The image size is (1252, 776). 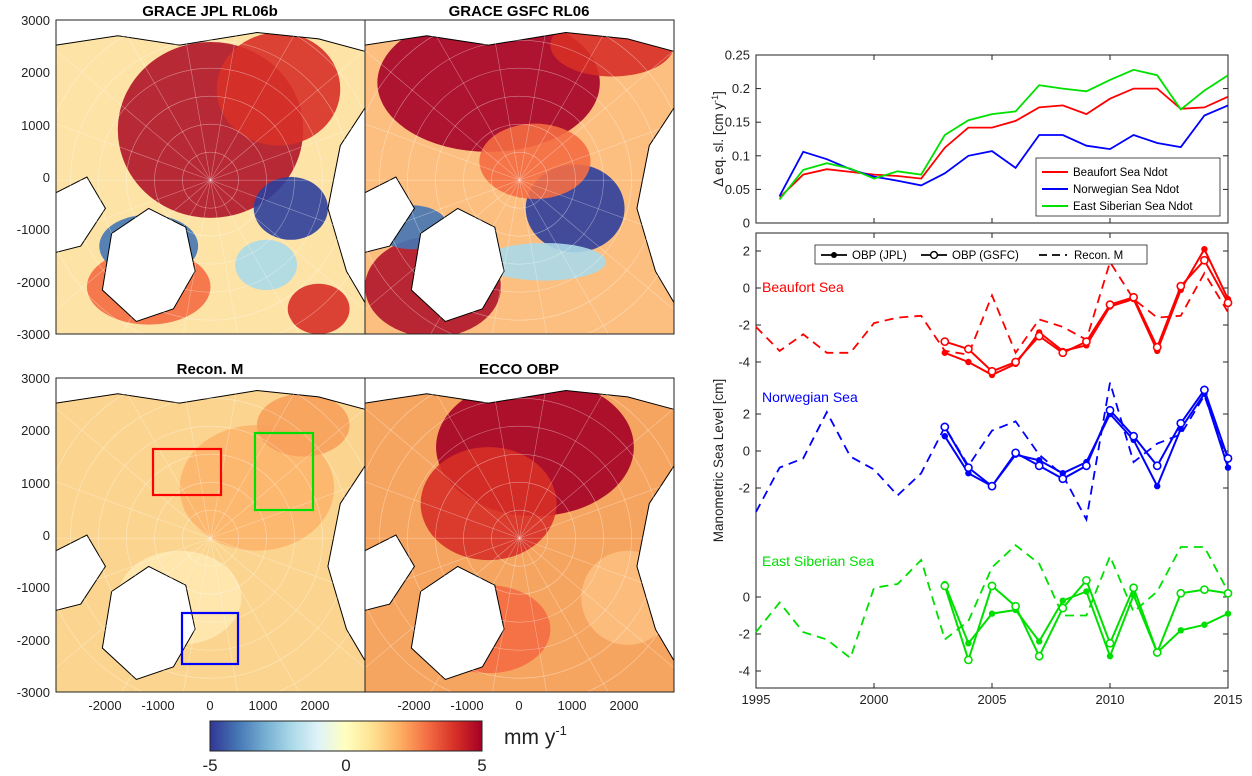 What do you see at coordinates (210, 11) in the screenshot?
I see `panel-title-grace-jpl: GRACE JPL RL06b` at bounding box center [210, 11].